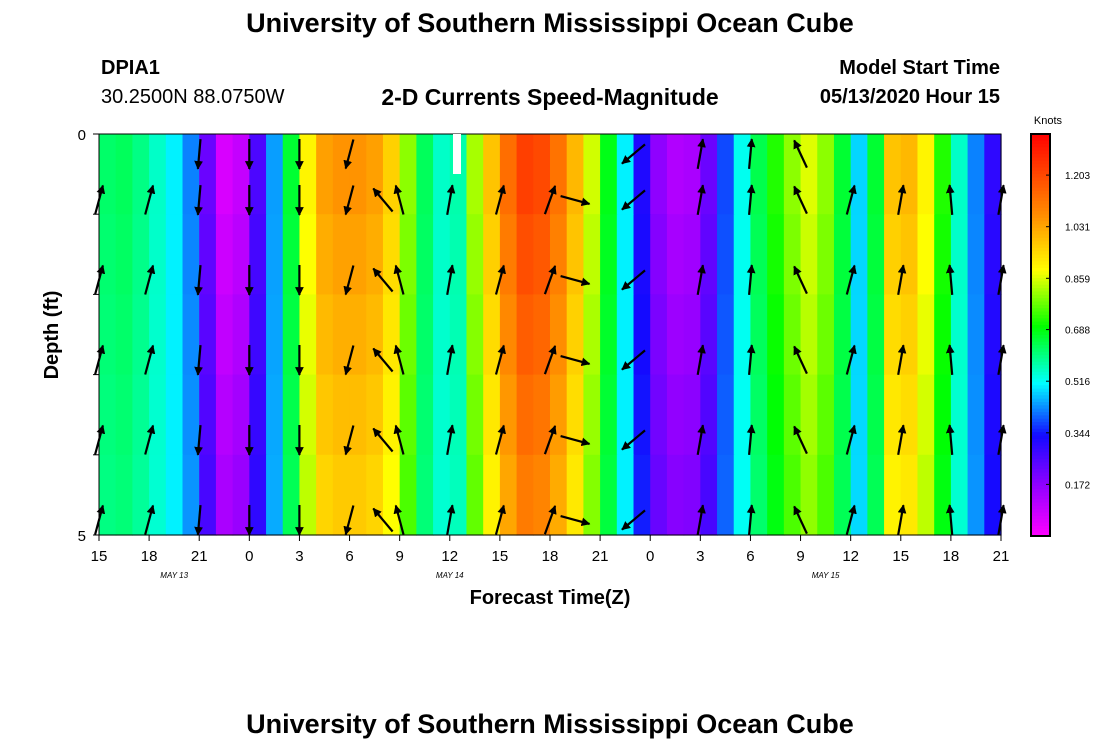  I want to click on x-tick-label: 12, so click(449, 556).